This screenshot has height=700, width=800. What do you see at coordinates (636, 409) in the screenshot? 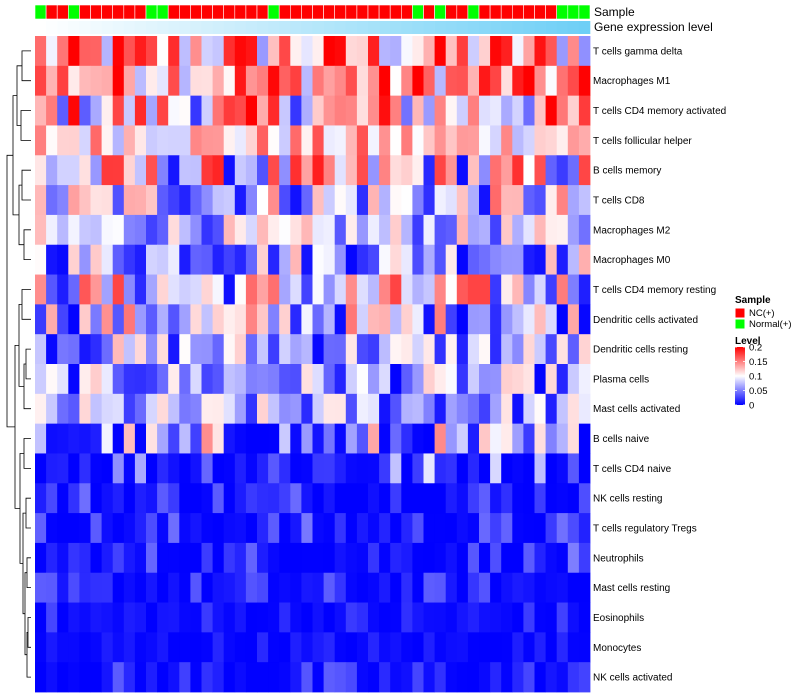
I see `row-label: Mast cells activated` at bounding box center [636, 409].